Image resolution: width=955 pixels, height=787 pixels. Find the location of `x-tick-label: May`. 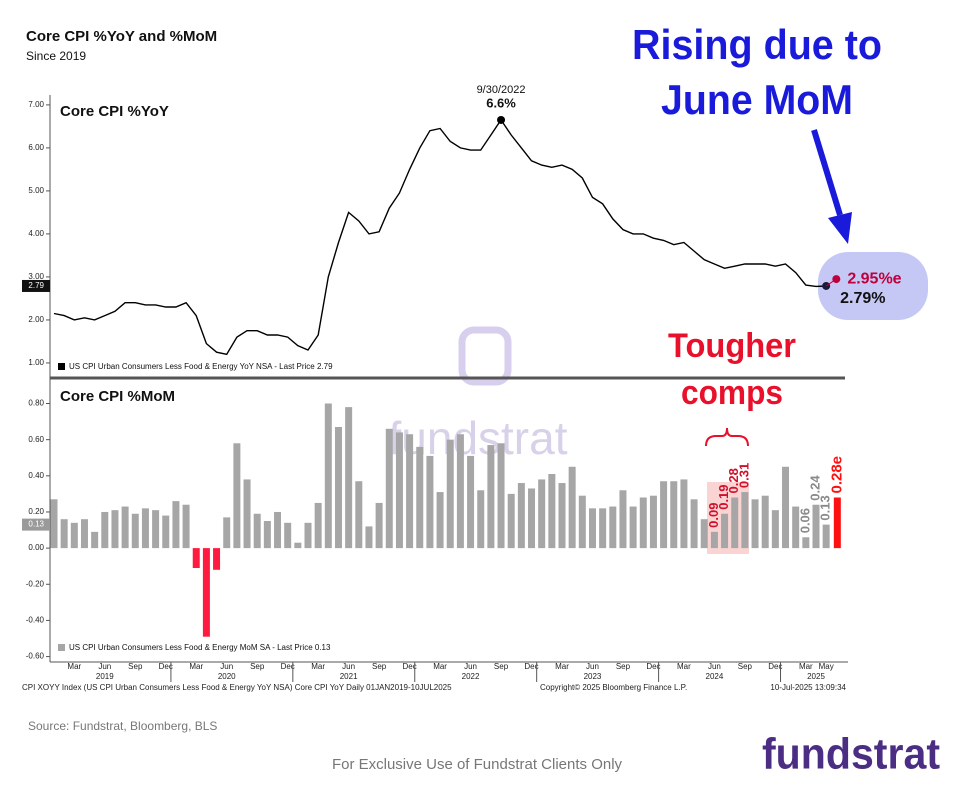

x-tick-label: May is located at coordinates (826, 666).